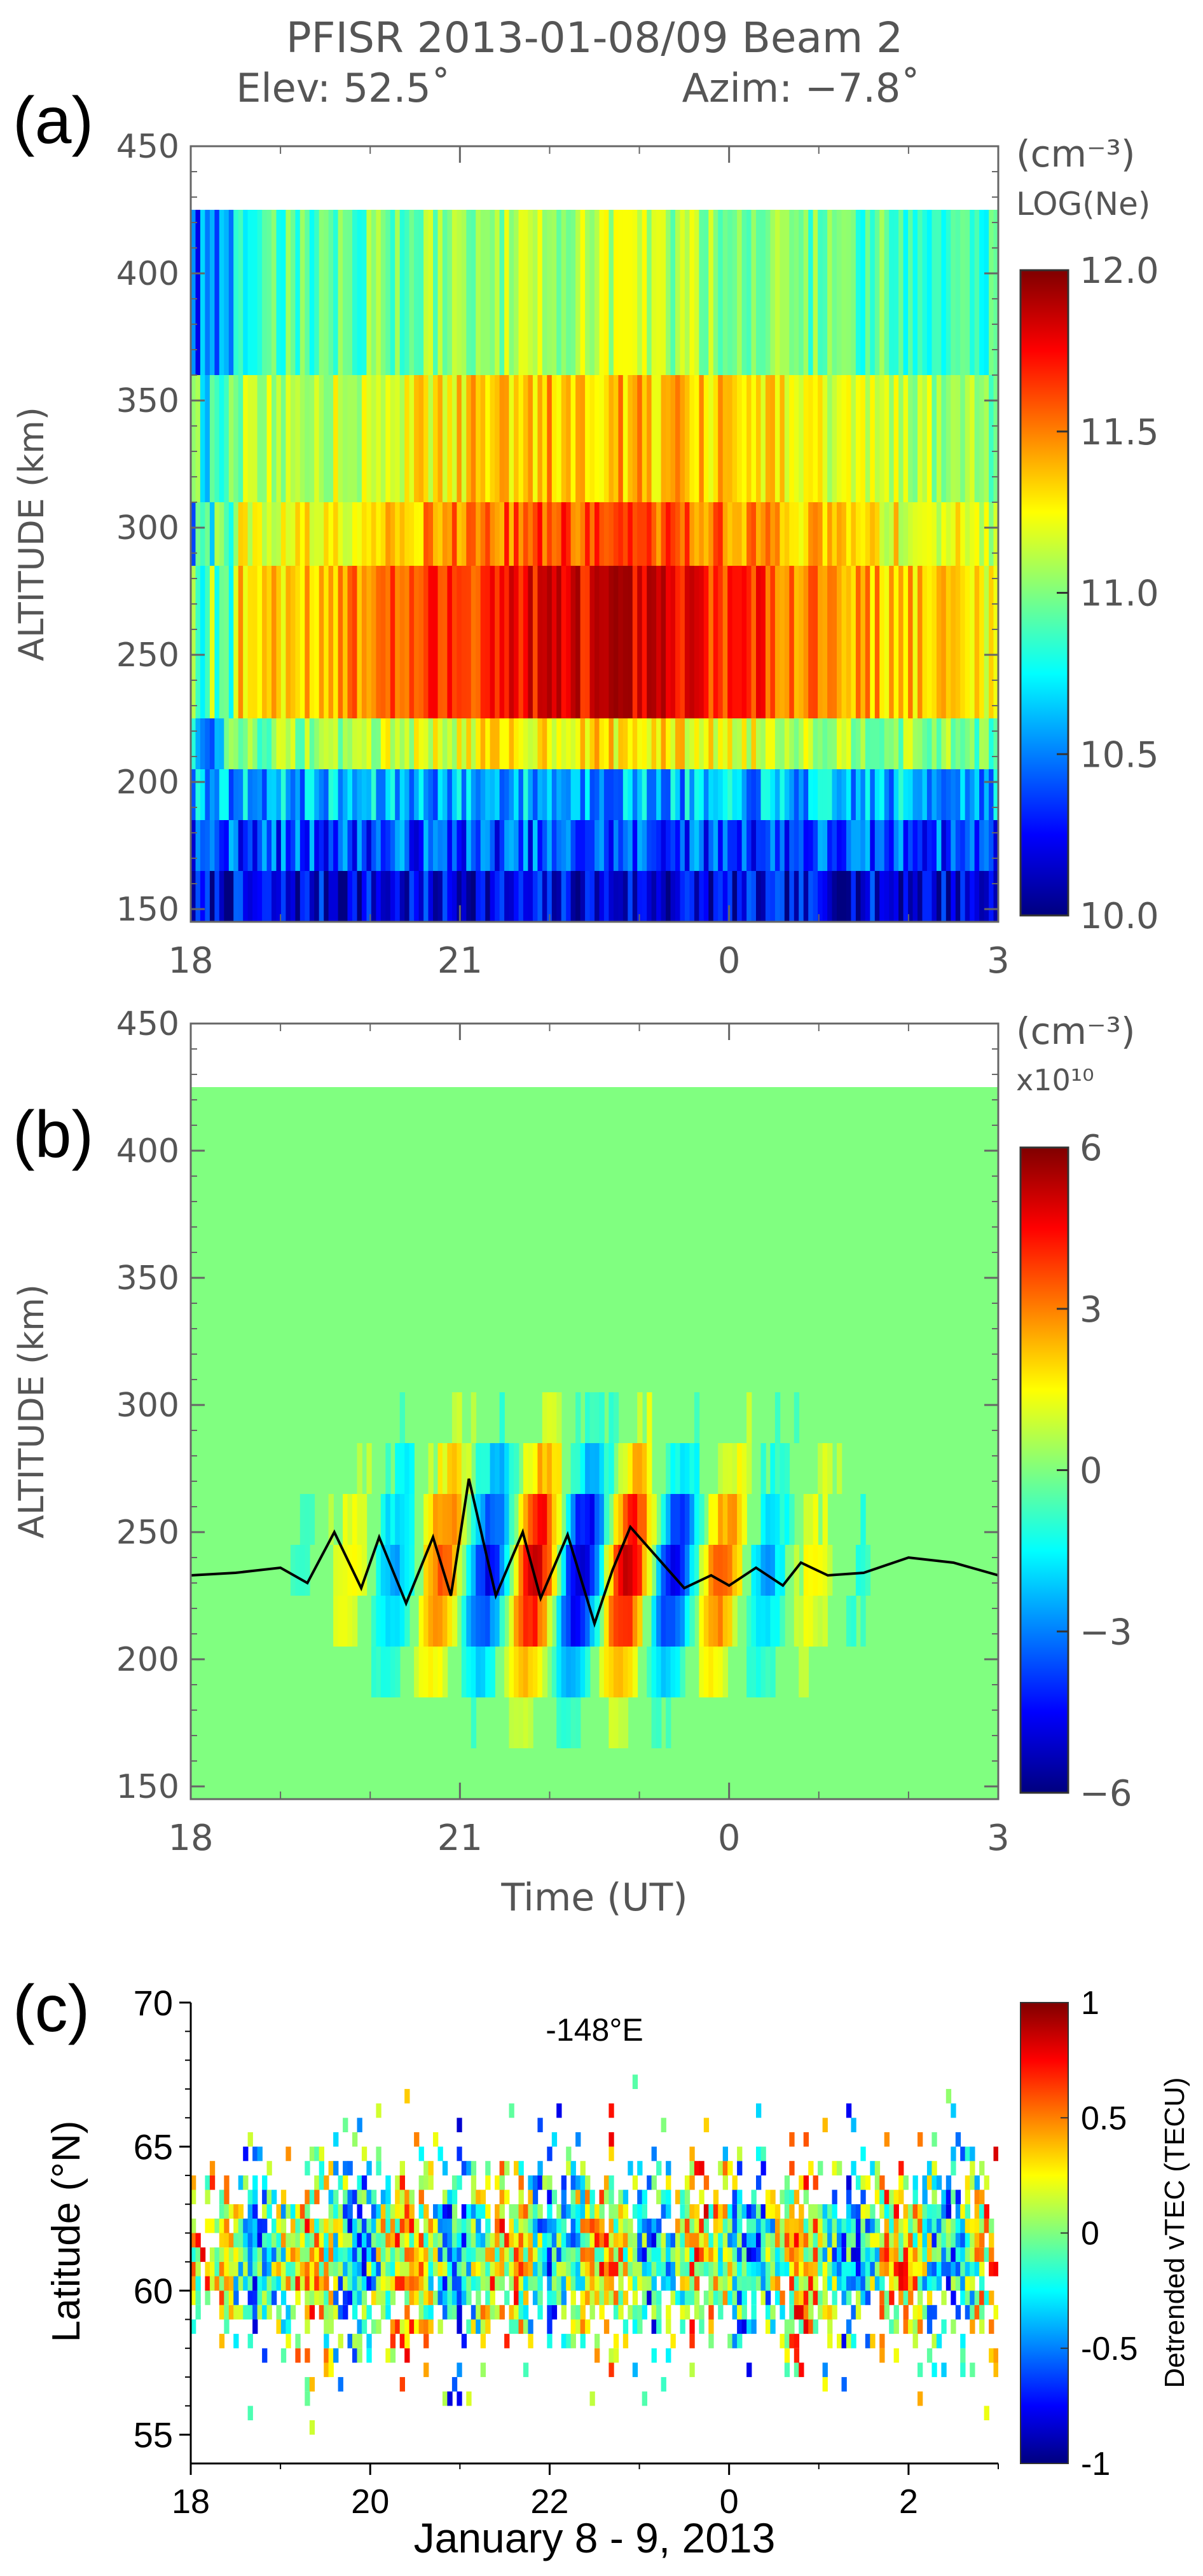  Describe the element at coordinates (147, 274) in the screenshot. I see `y-tick-label: 400` at that location.